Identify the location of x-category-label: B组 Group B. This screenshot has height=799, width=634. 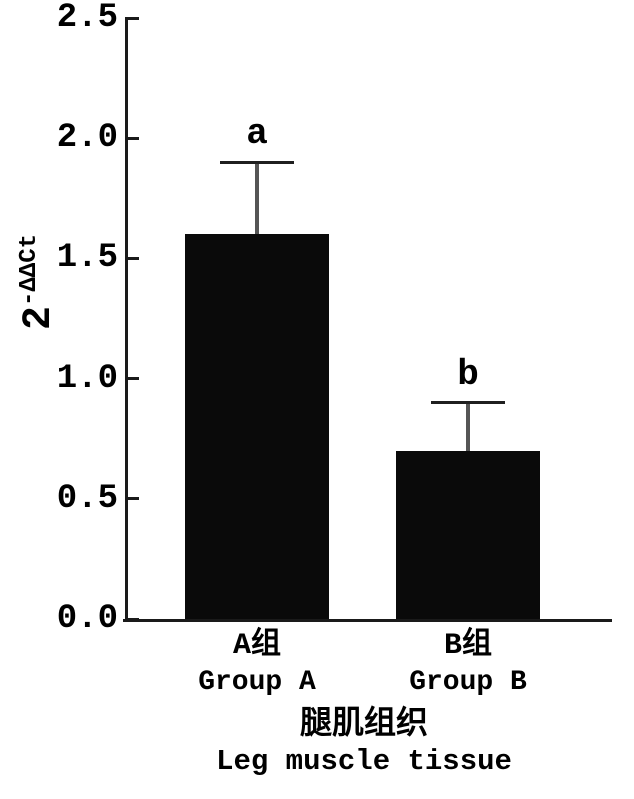
(468, 664).